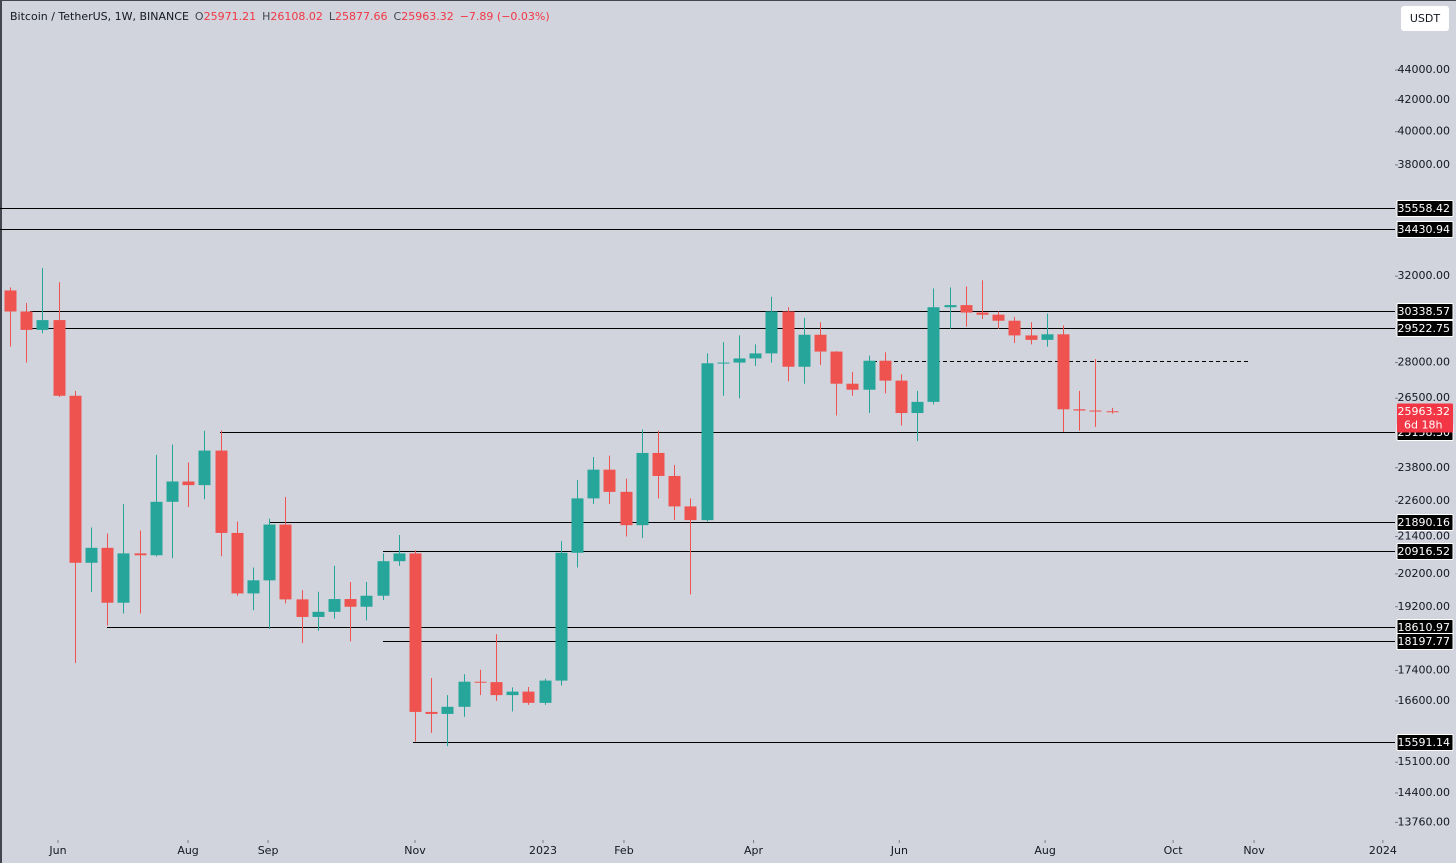 This screenshot has width=1456, height=863. What do you see at coordinates (1424, 536) in the screenshot?
I see `y-tick-label: 21400.00` at bounding box center [1424, 536].